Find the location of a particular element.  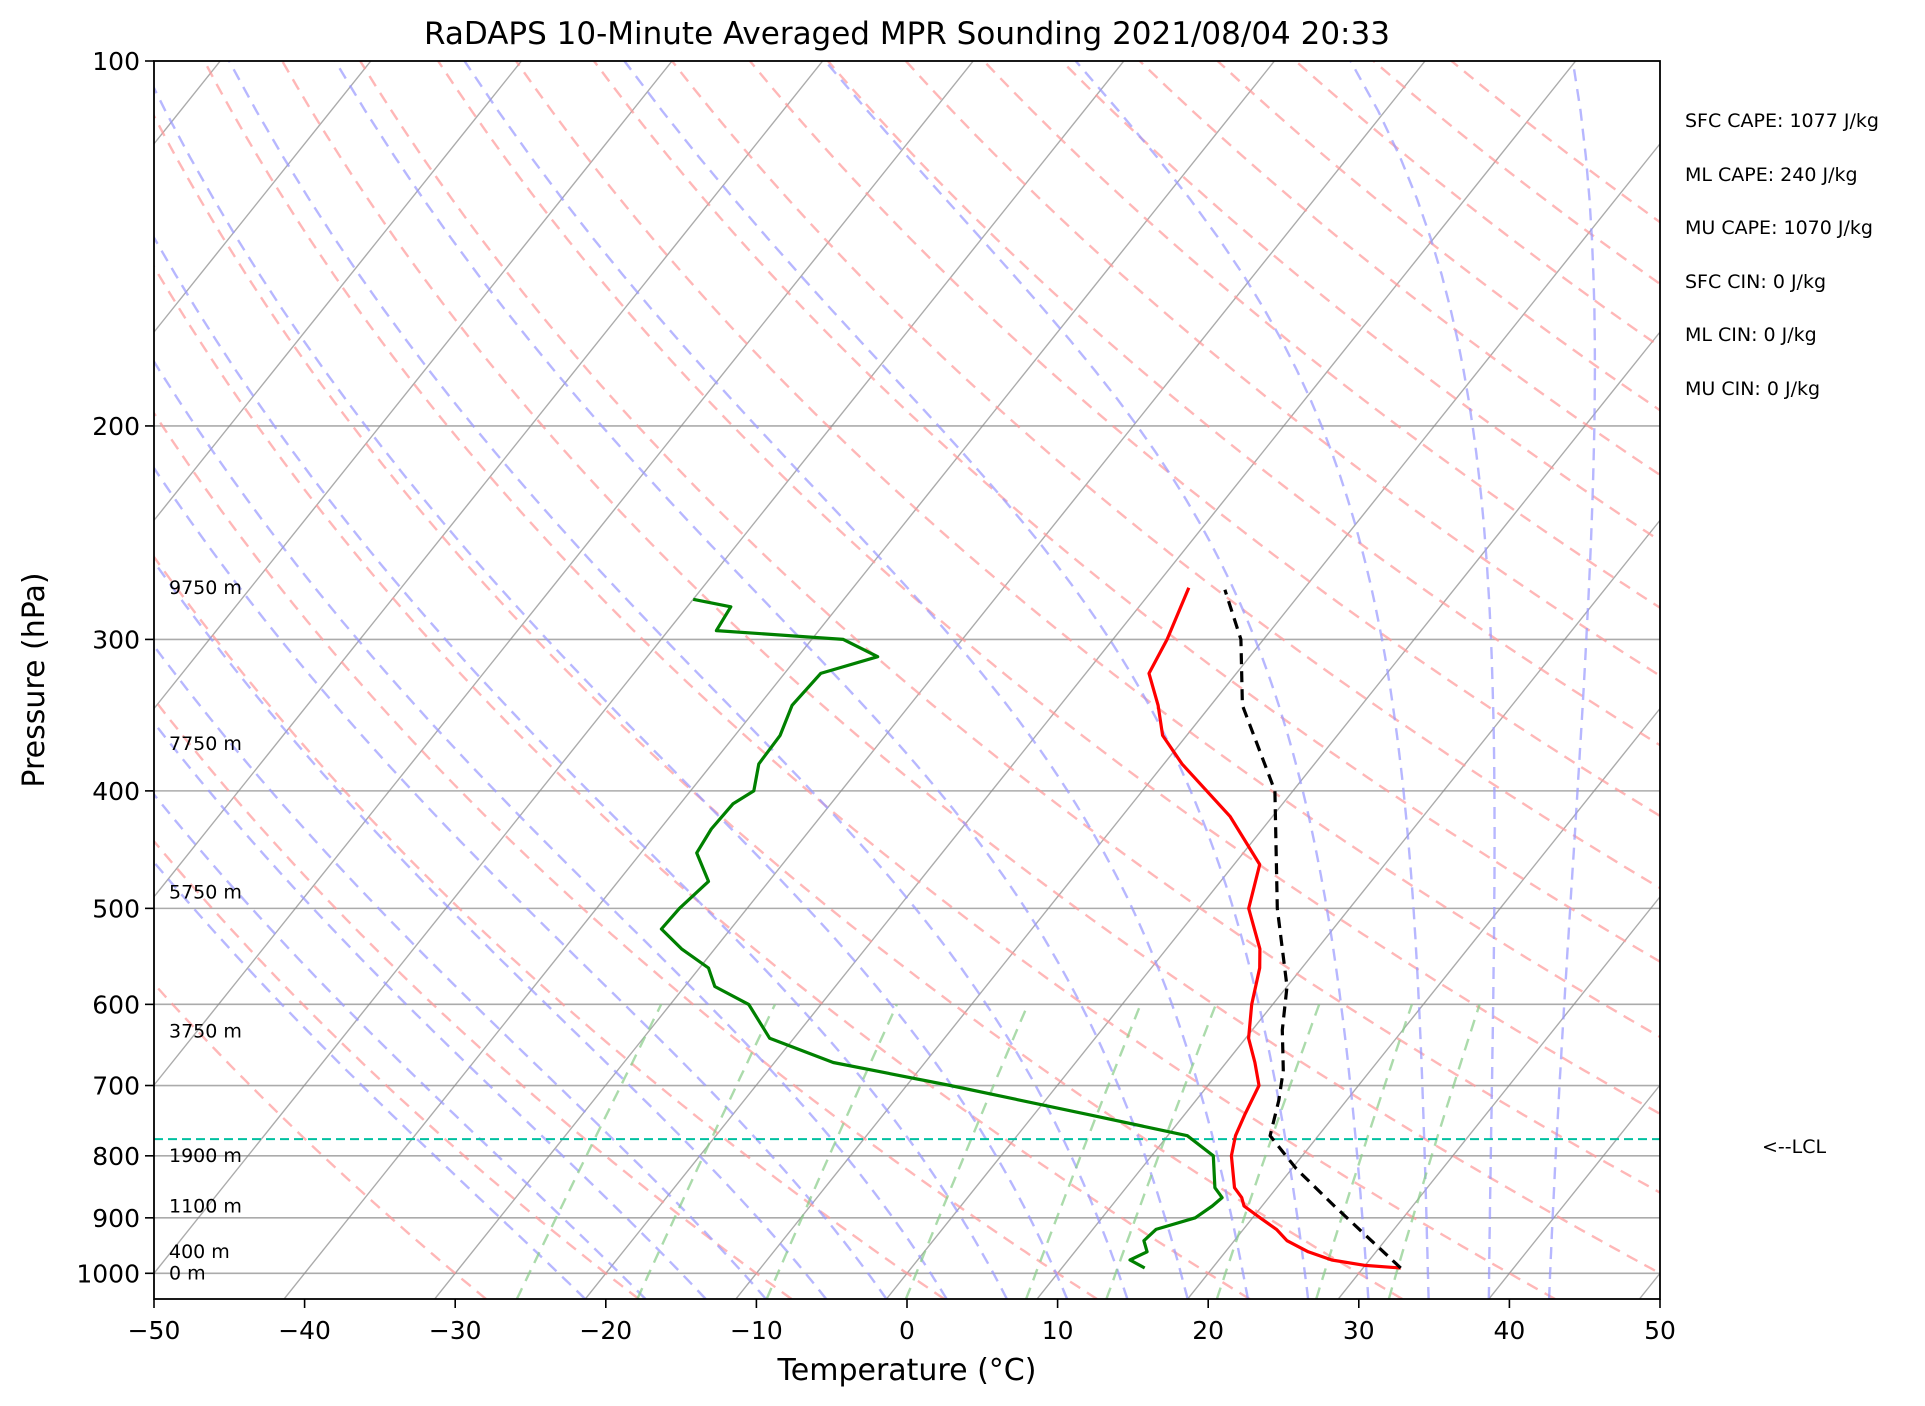

y-tick-label: 1000 is located at coordinates (108, 1273).